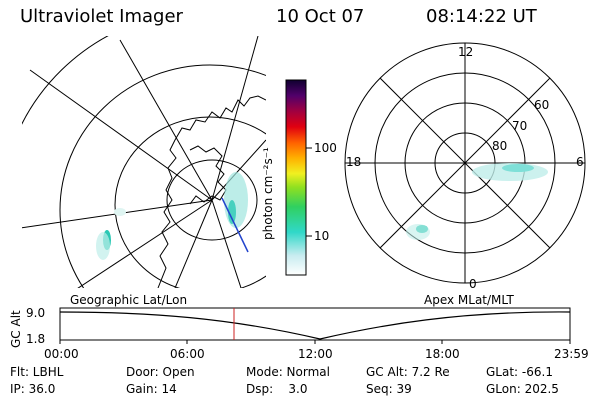 The height and width of the screenshot is (400, 600). I want to click on colorbar-tick-10: 10, so click(322, 236).